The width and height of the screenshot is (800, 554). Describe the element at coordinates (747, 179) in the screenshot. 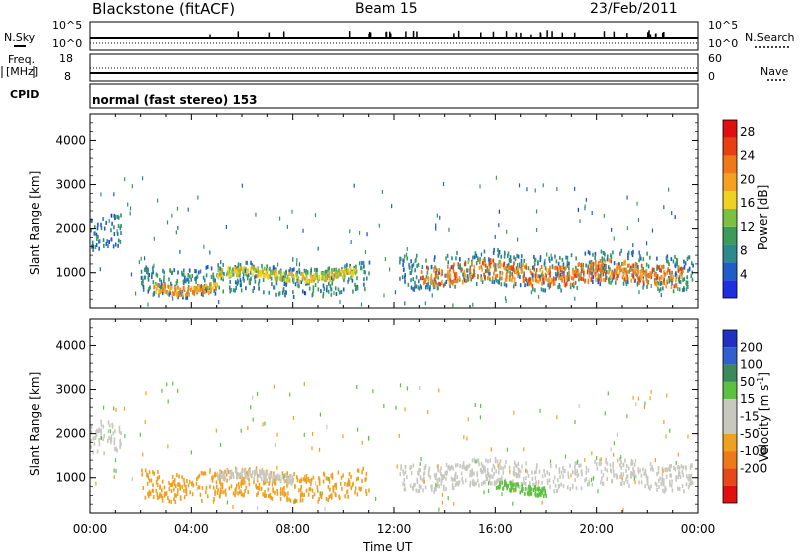

I see `power-colorbar-tick-label: 20` at that location.